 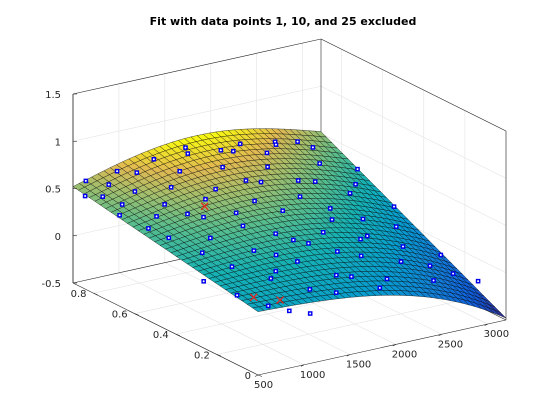 What do you see at coordinates (51, 284) in the screenshot?
I see `z-tick-label: -0.5` at bounding box center [51, 284].